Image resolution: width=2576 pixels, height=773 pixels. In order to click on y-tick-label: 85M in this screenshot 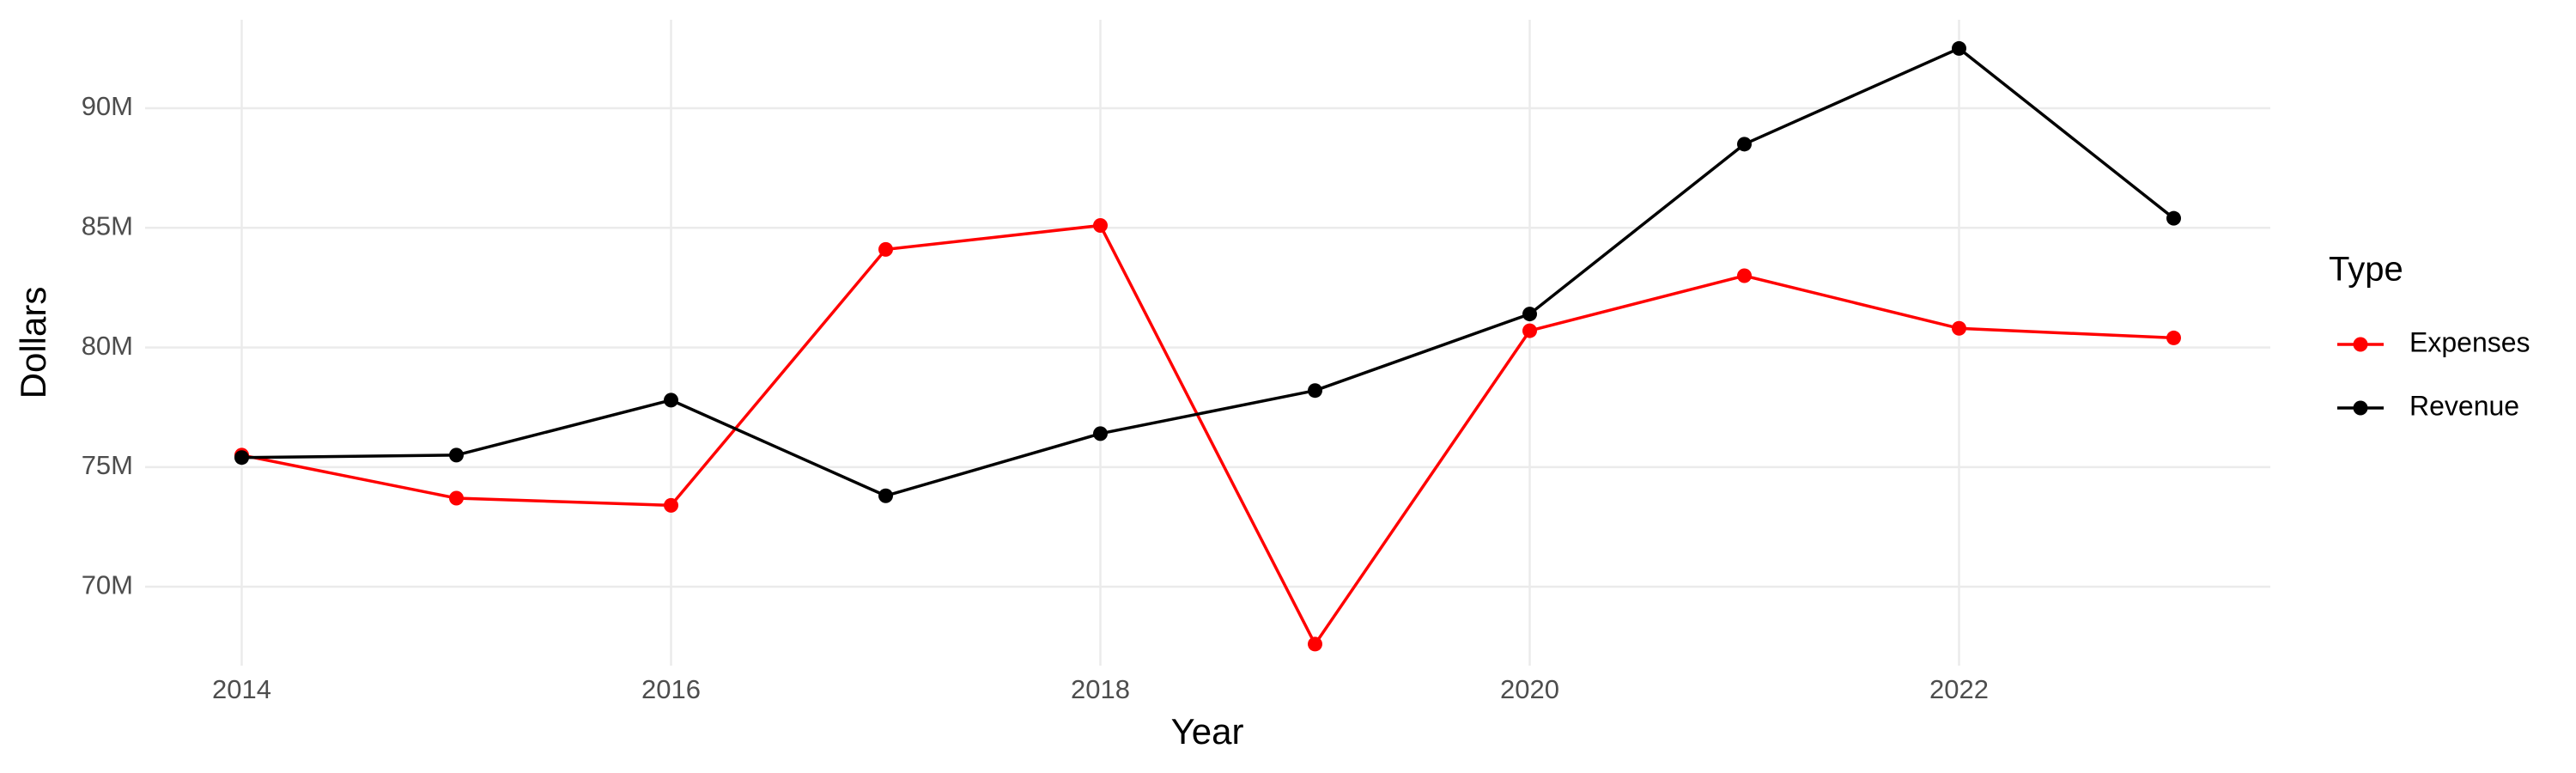, I will do `click(107, 225)`.